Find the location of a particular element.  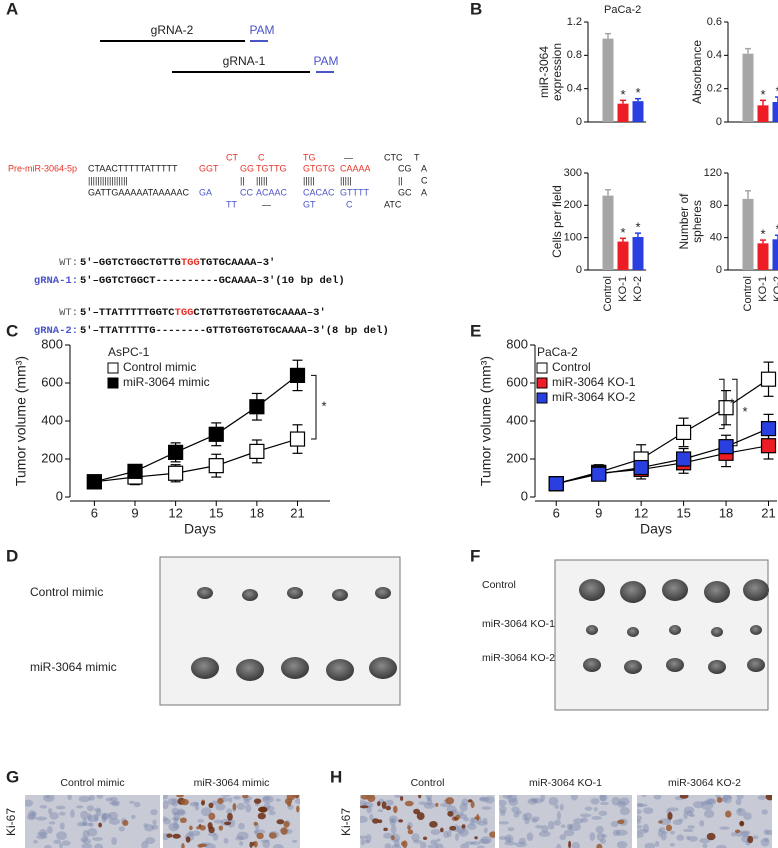

hairpin-seq: CC is located at coordinates (246, 192).